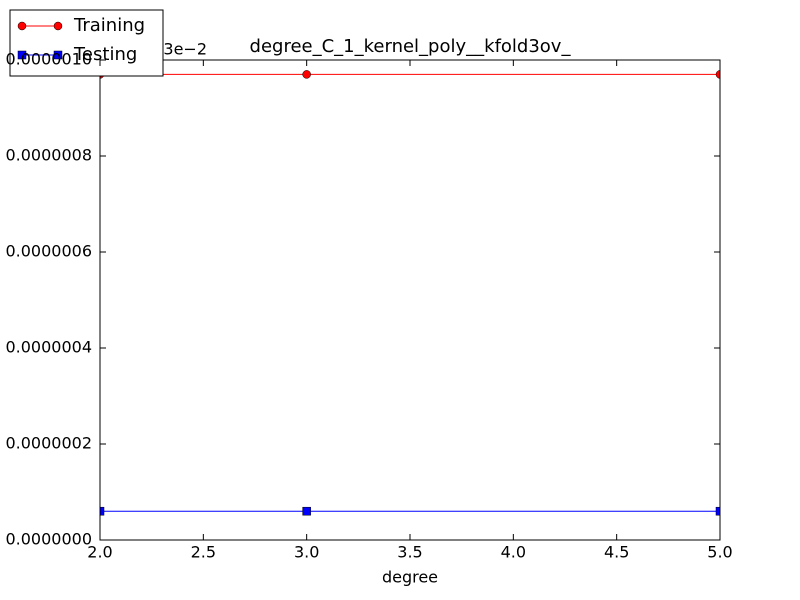 Image resolution: width=800 pixels, height=600 pixels. Describe the element at coordinates (306, 552) in the screenshot. I see `x-tick-label: 3.0` at that location.